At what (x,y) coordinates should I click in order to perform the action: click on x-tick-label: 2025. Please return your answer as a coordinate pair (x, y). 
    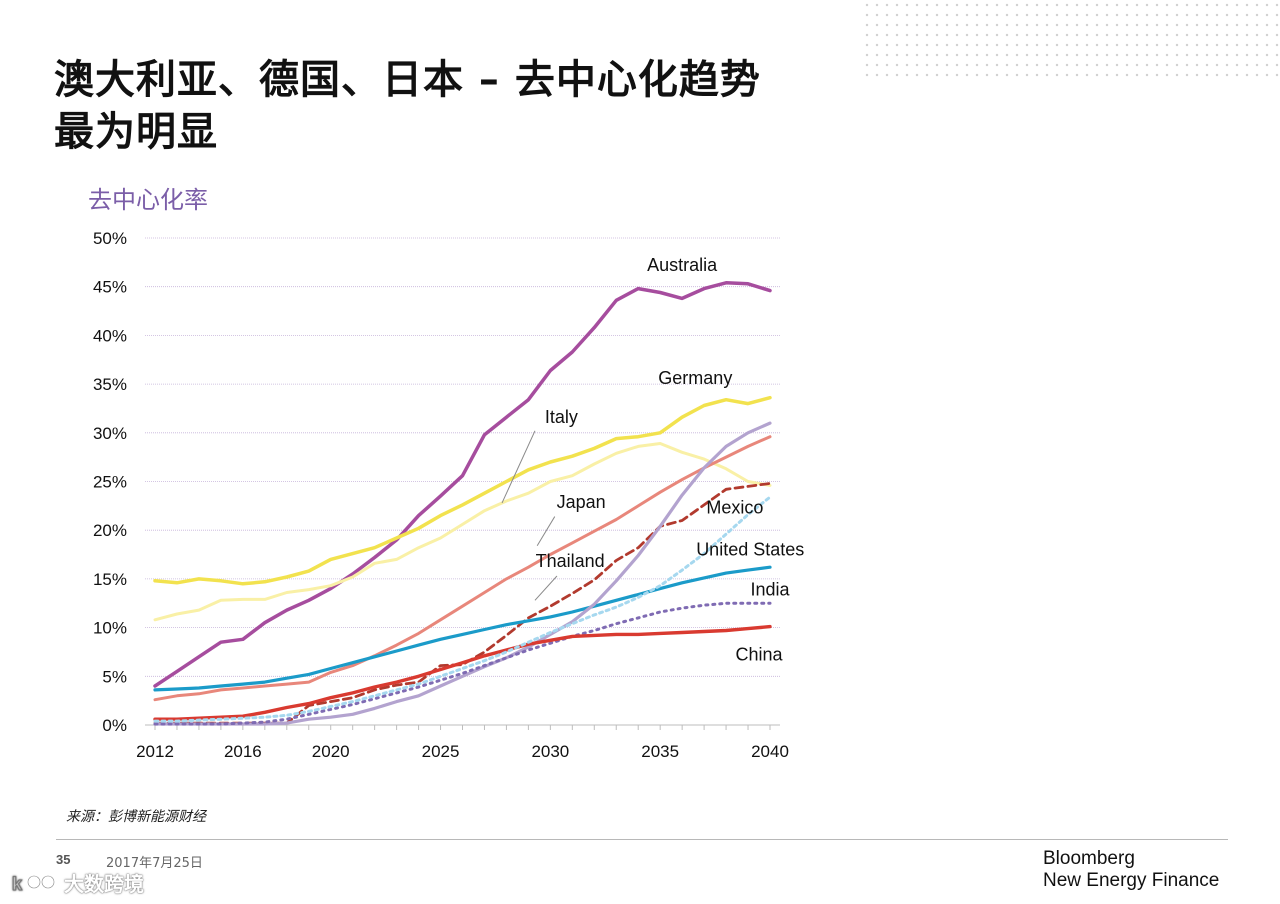
    Looking at the image, I should click on (441, 751).